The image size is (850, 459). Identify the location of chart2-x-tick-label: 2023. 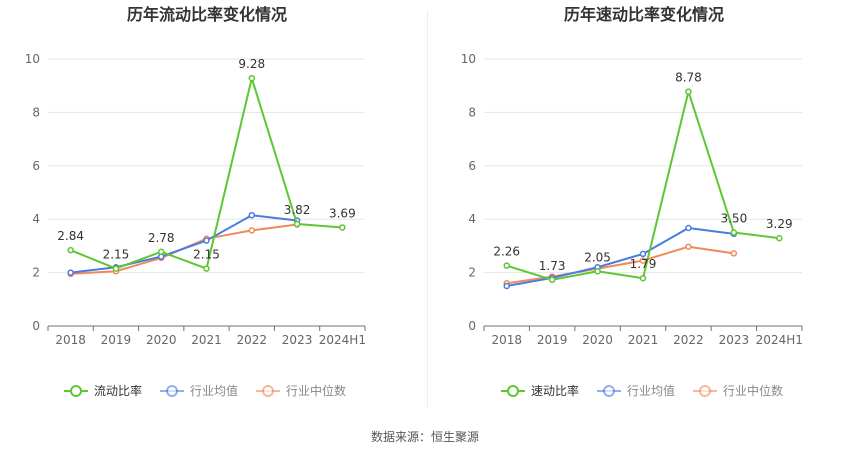
(734, 340).